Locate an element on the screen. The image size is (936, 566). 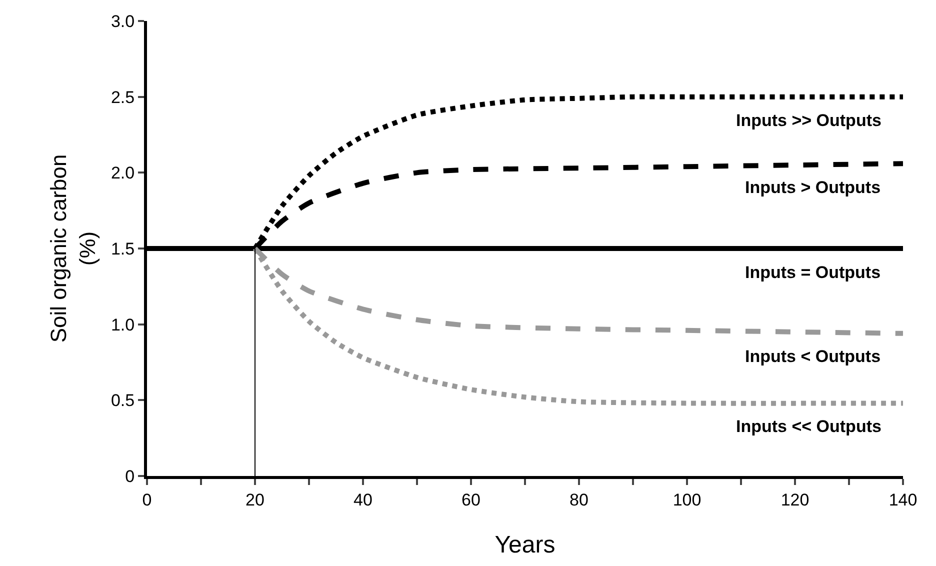
x-tick-label: 140 is located at coordinates (903, 500).